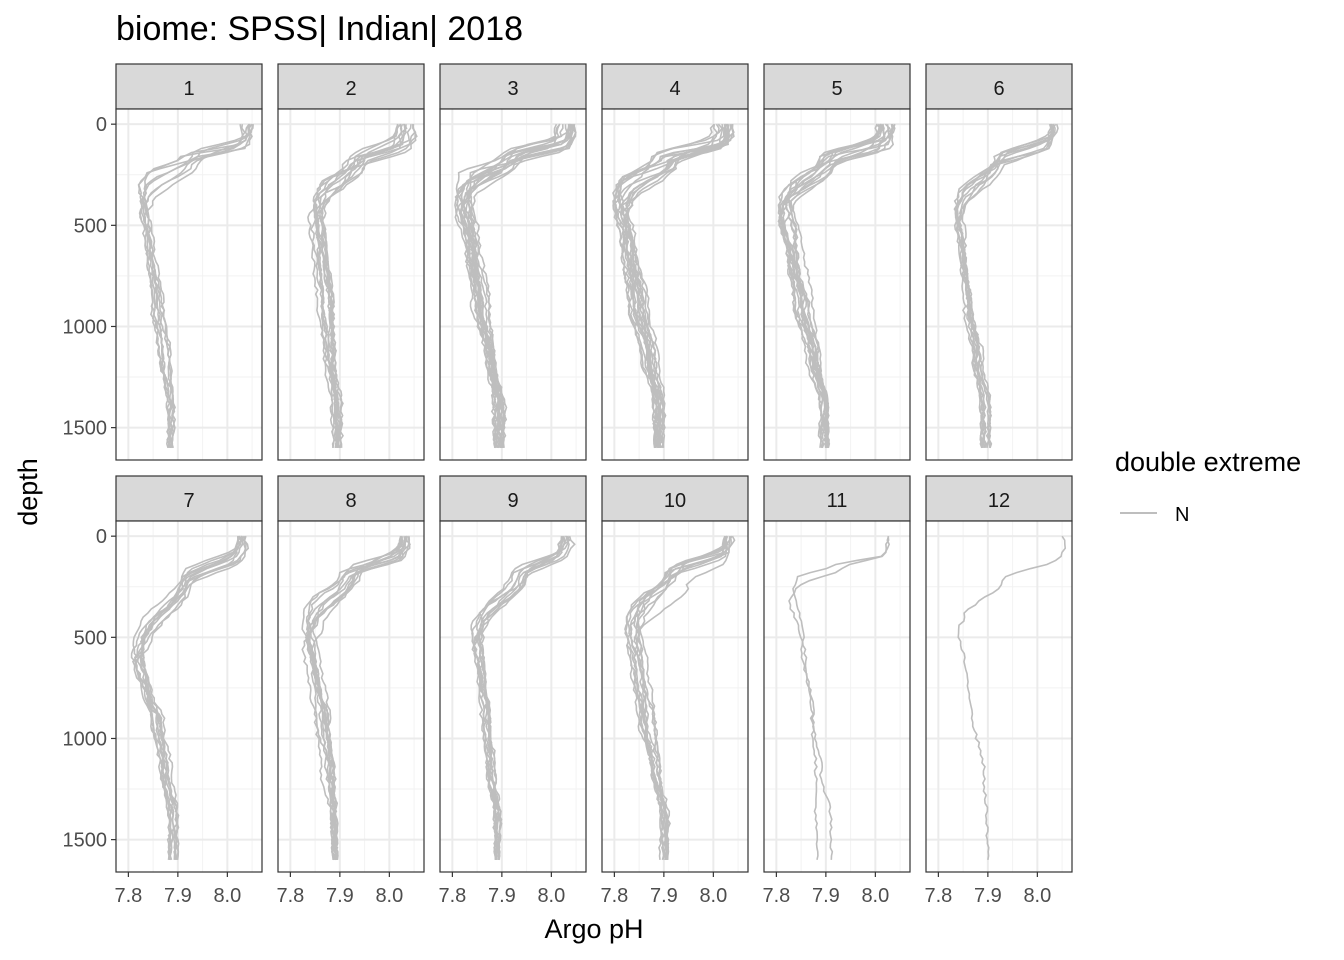 This screenshot has width=1344, height=960. I want to click on facet-strip-label: 2, so click(350, 89).